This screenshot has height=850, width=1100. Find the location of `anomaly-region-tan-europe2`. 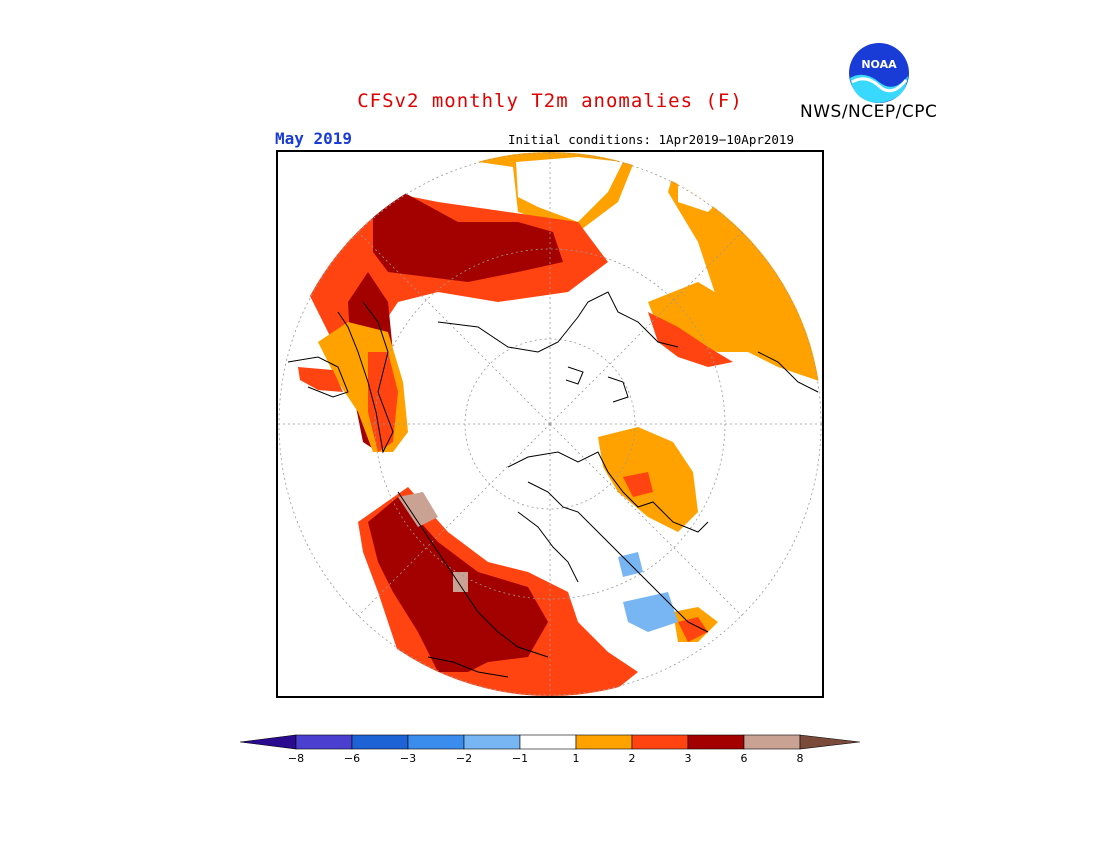

anomaly-region-tan-europe2 is located at coordinates (460, 582).